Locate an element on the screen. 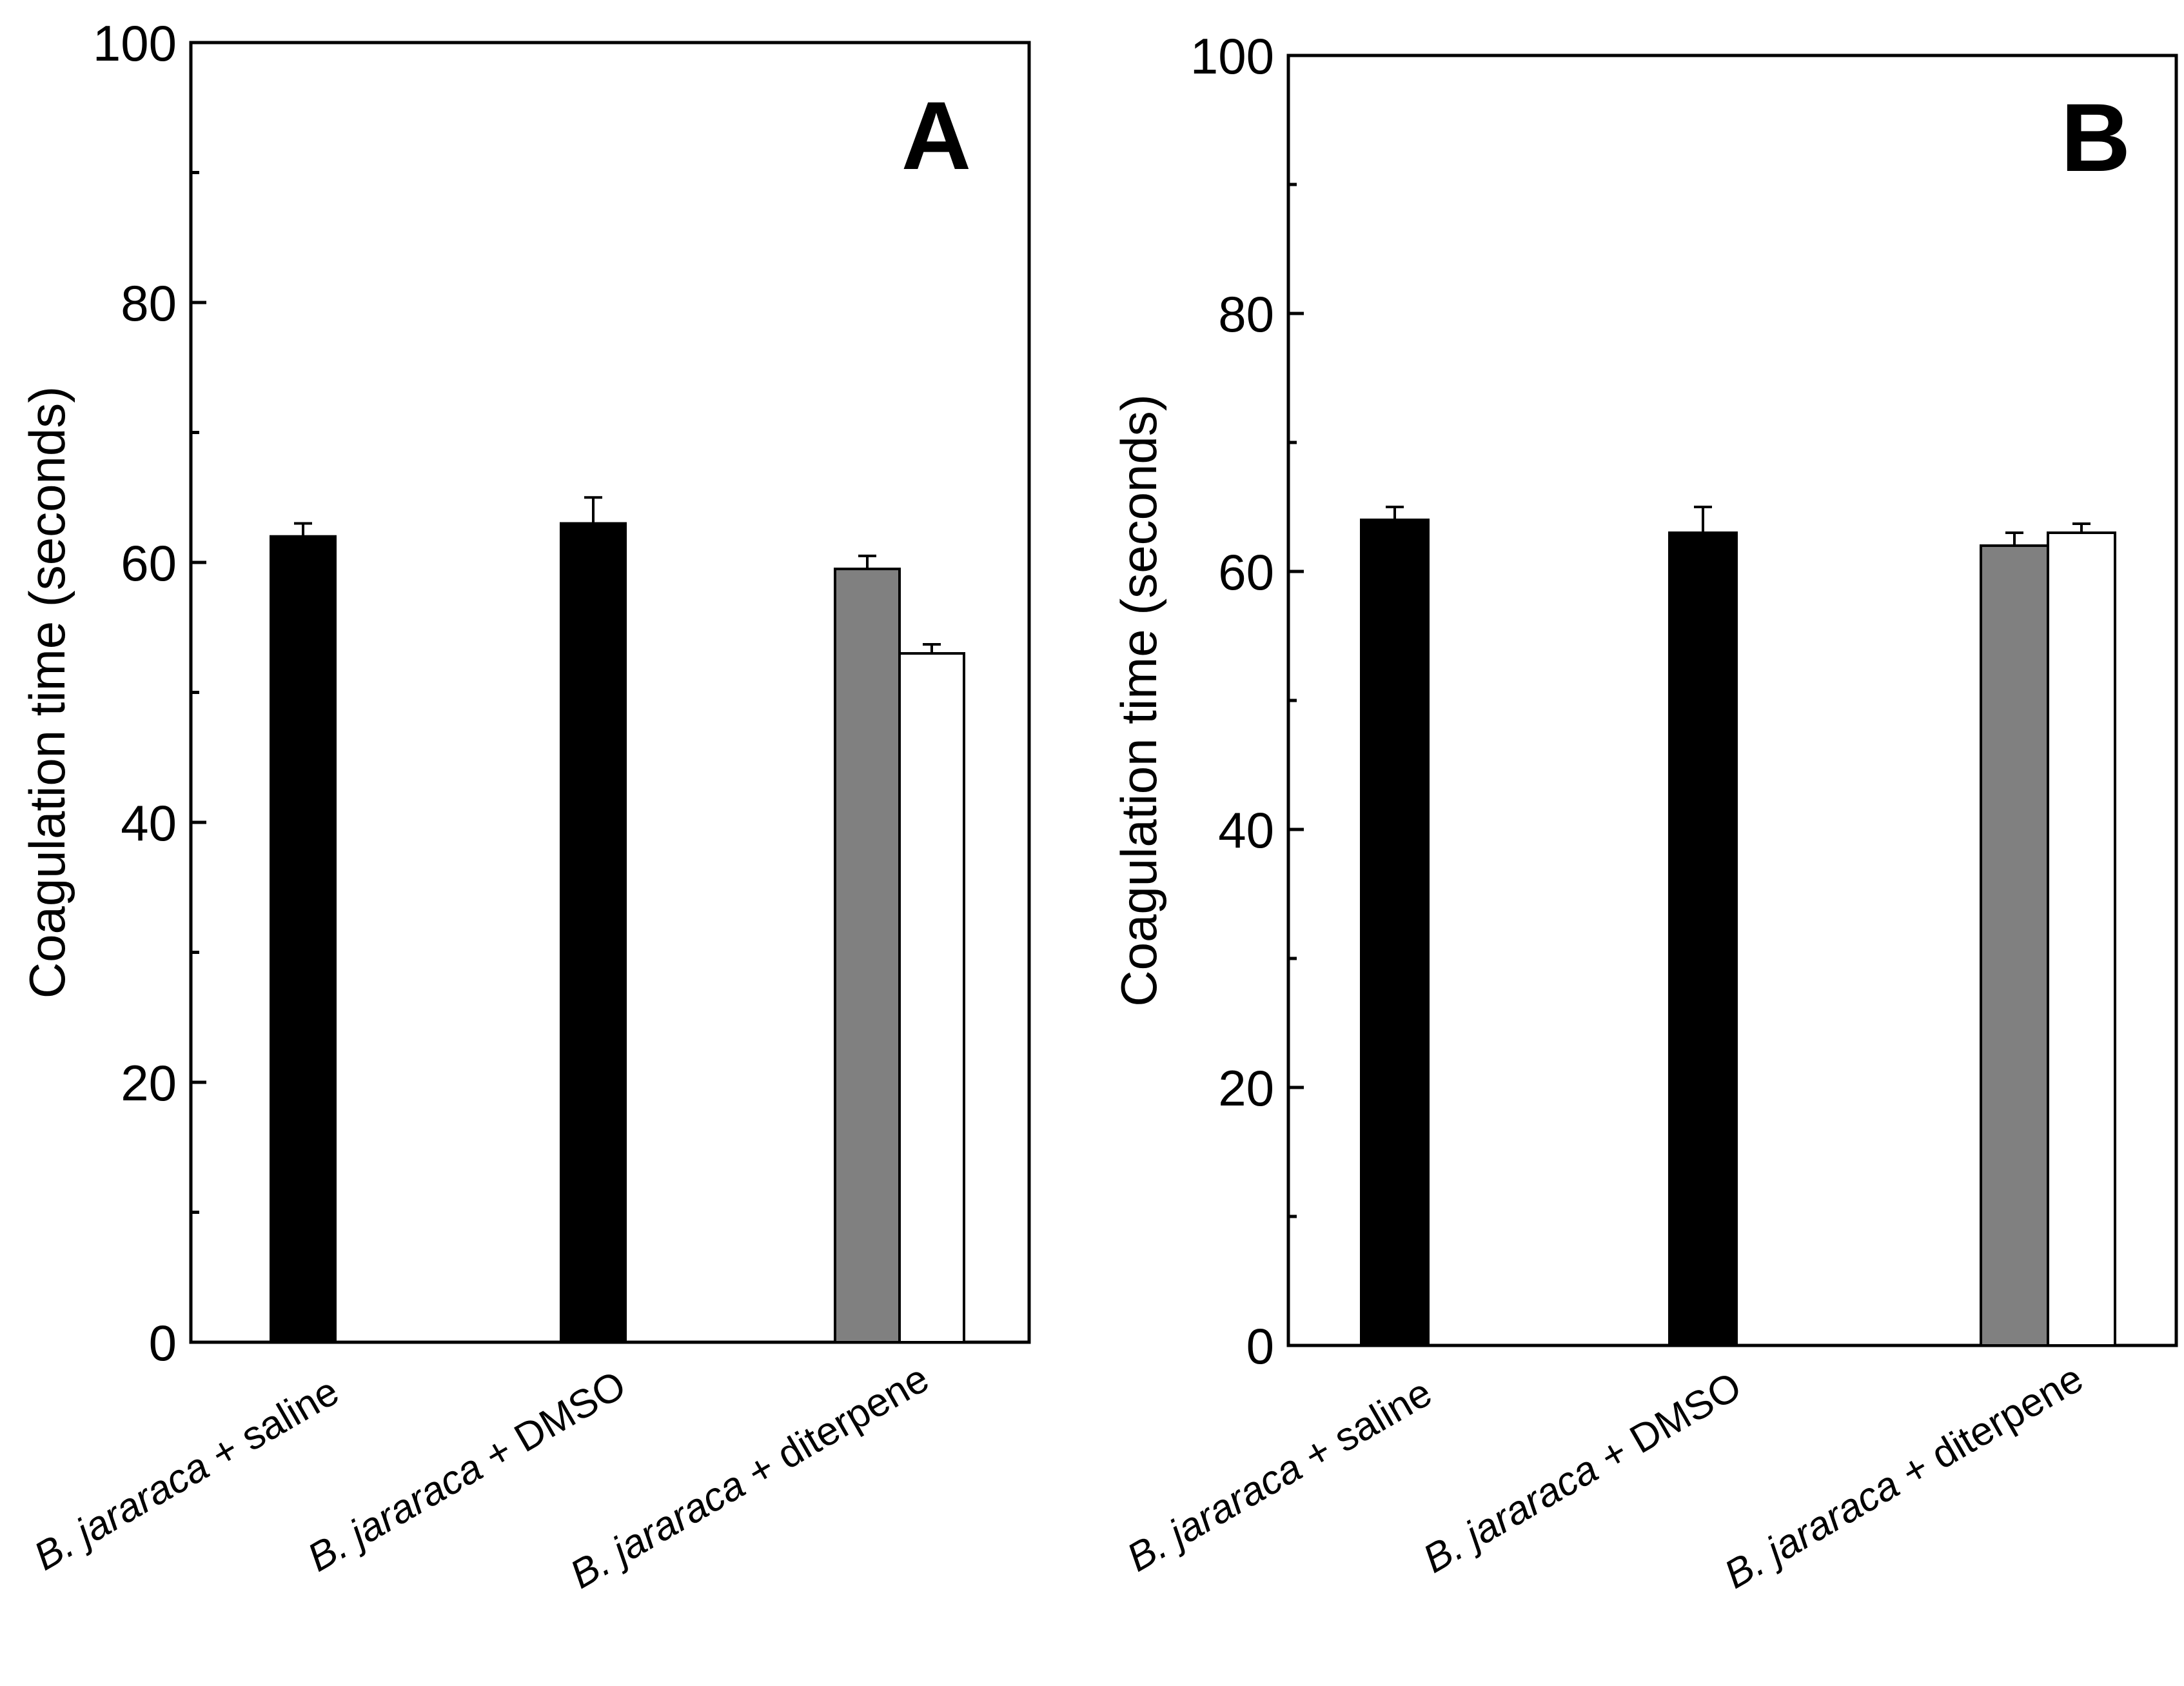 The image size is (2184, 1686). panel-label: B is located at coordinates (2095, 138).